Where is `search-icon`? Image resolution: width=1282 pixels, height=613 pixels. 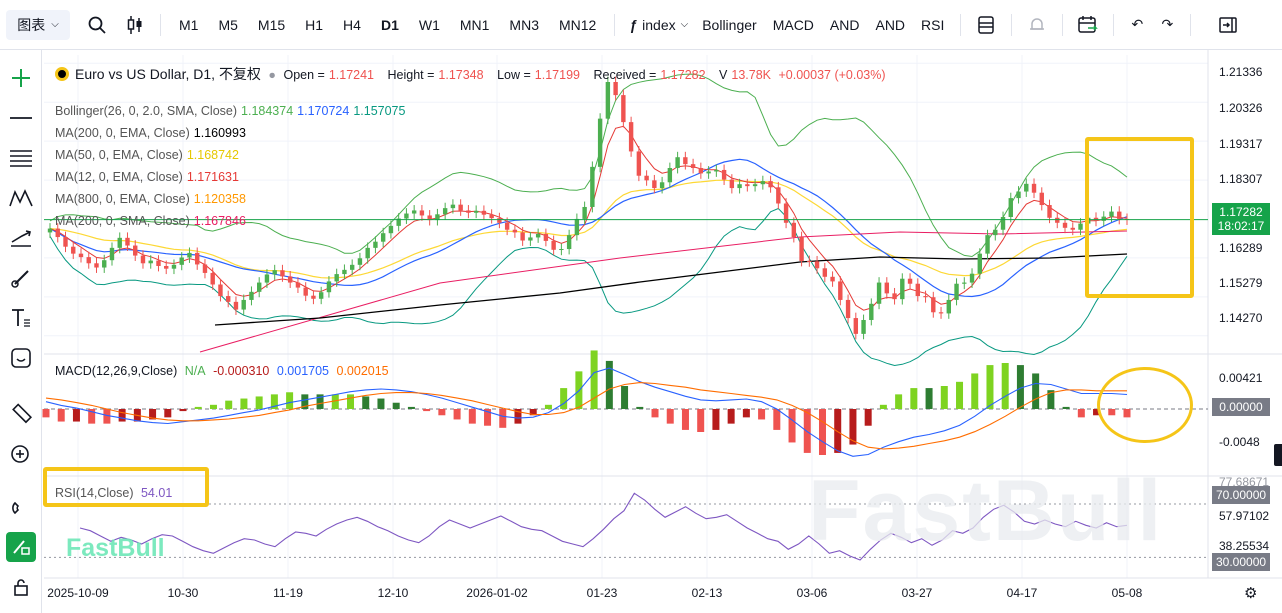
search-icon is located at coordinates (97, 25).